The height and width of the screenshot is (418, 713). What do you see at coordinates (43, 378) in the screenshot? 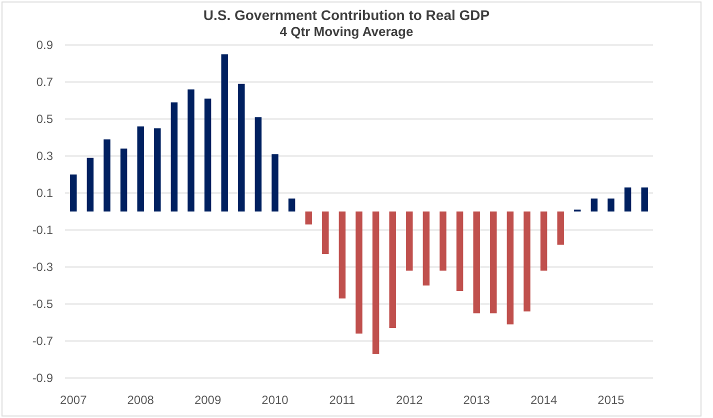
I see `y-tick-label: -0.9` at bounding box center [43, 378].